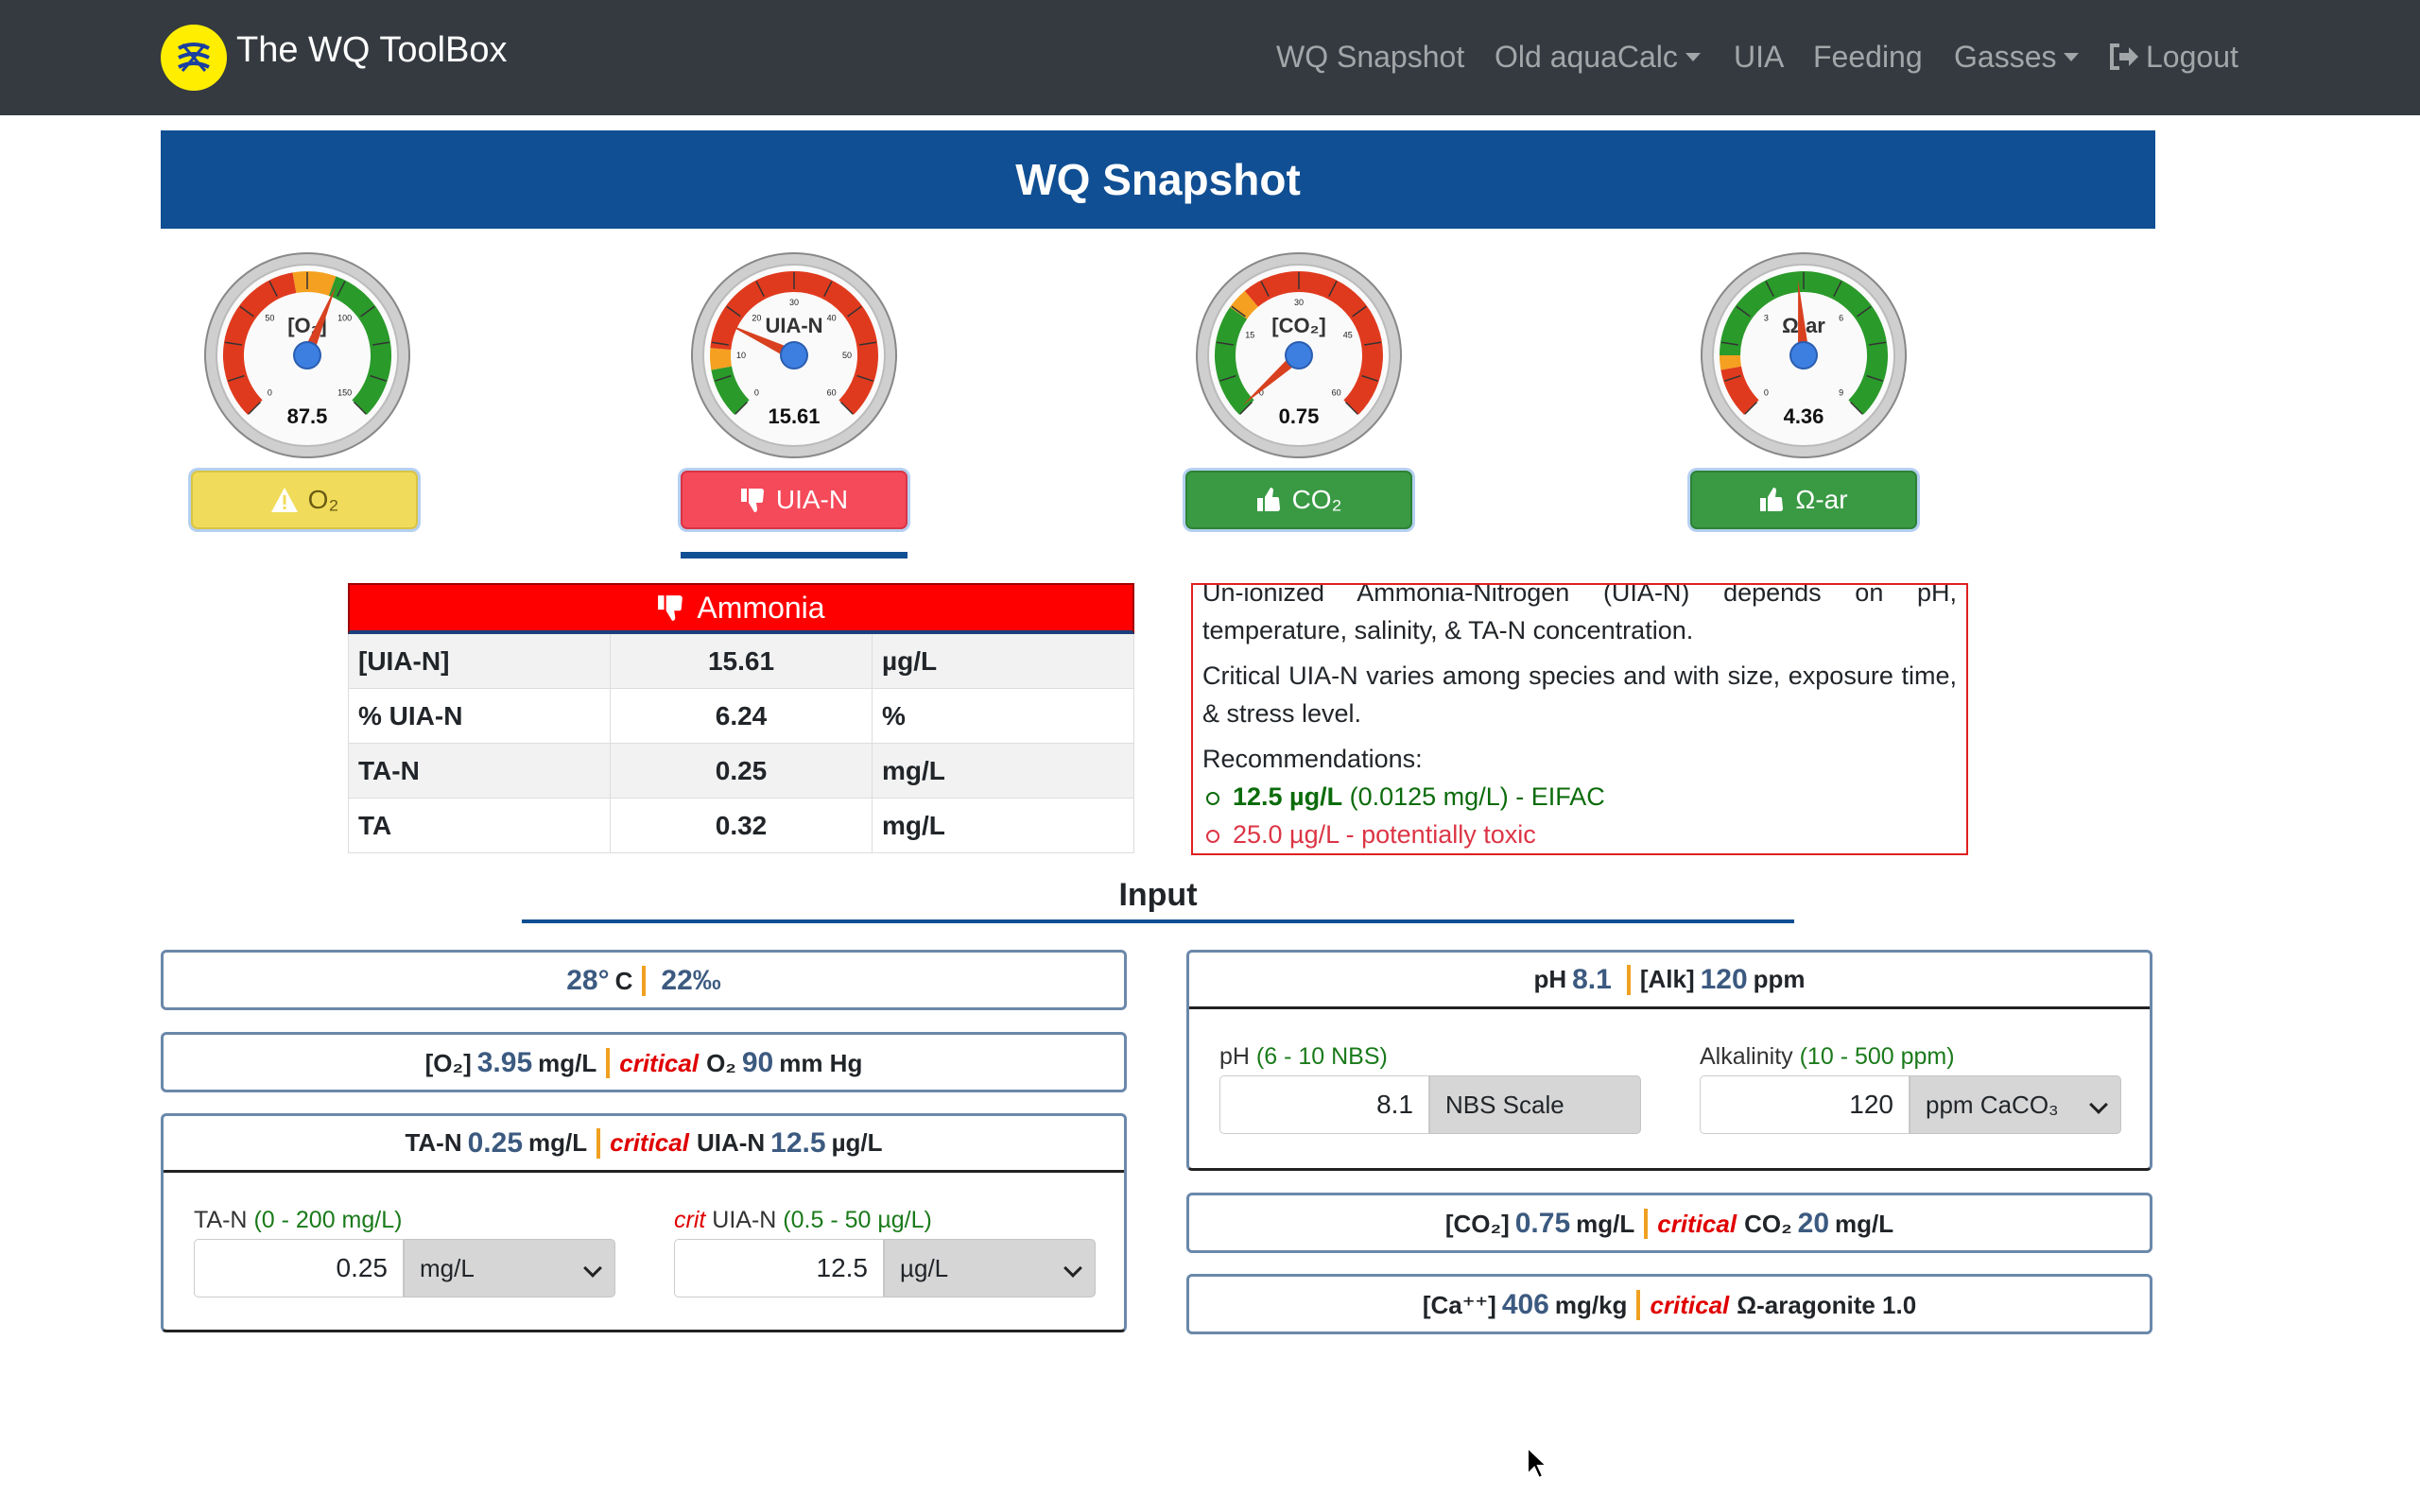 This screenshot has height=1512, width=2420. I want to click on nav-old-aquacalc: Old aquaCalc, so click(1598, 57).